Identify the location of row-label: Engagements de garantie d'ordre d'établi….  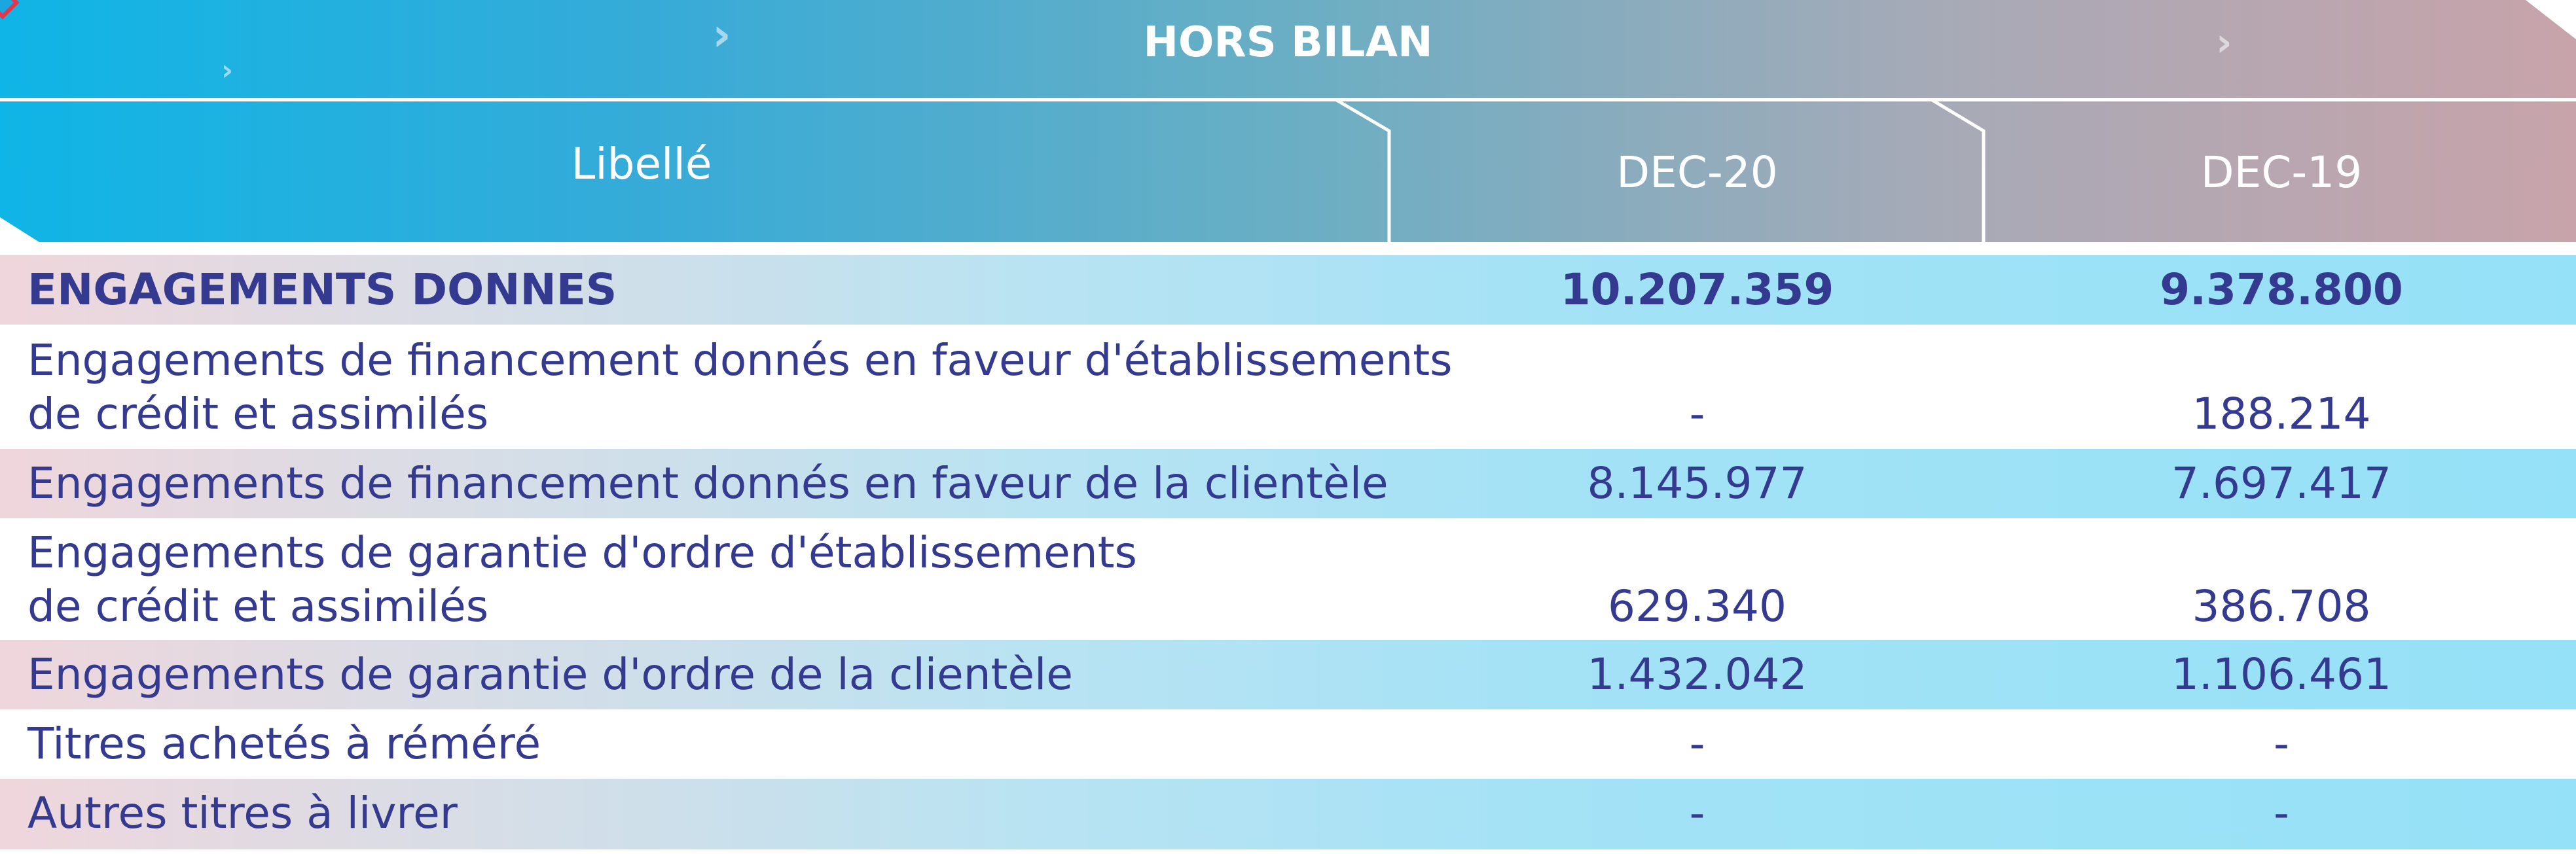
(582, 552).